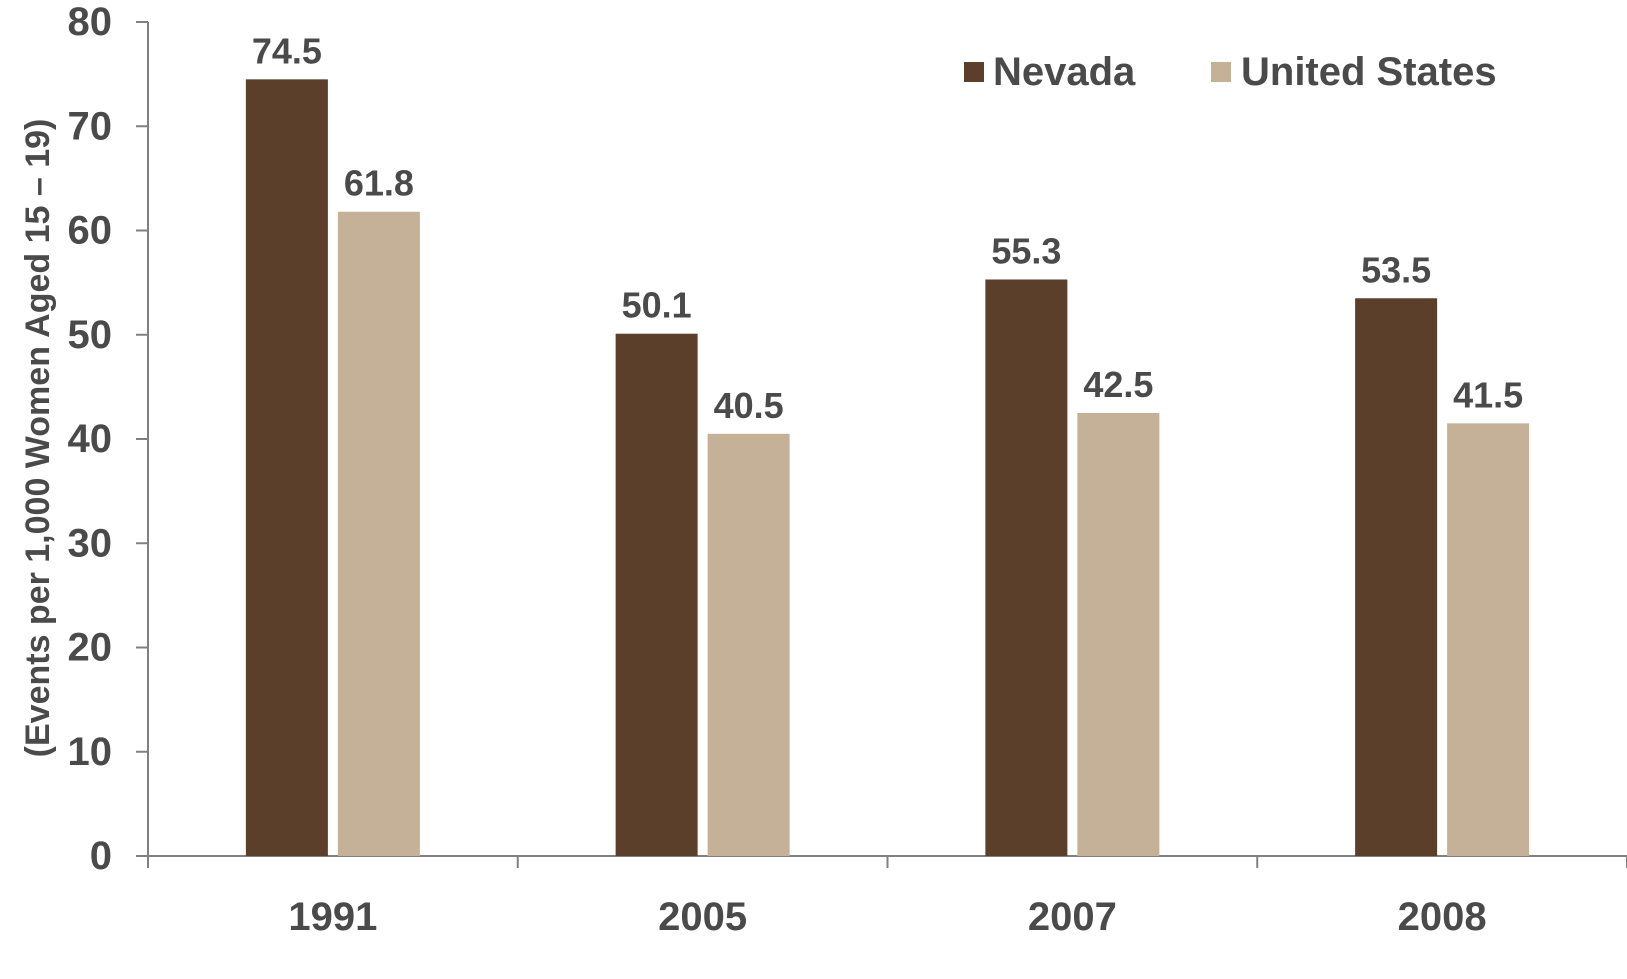 The height and width of the screenshot is (979, 1627). Describe the element at coordinates (90, 335) in the screenshot. I see `y-tick-label: 50` at that location.